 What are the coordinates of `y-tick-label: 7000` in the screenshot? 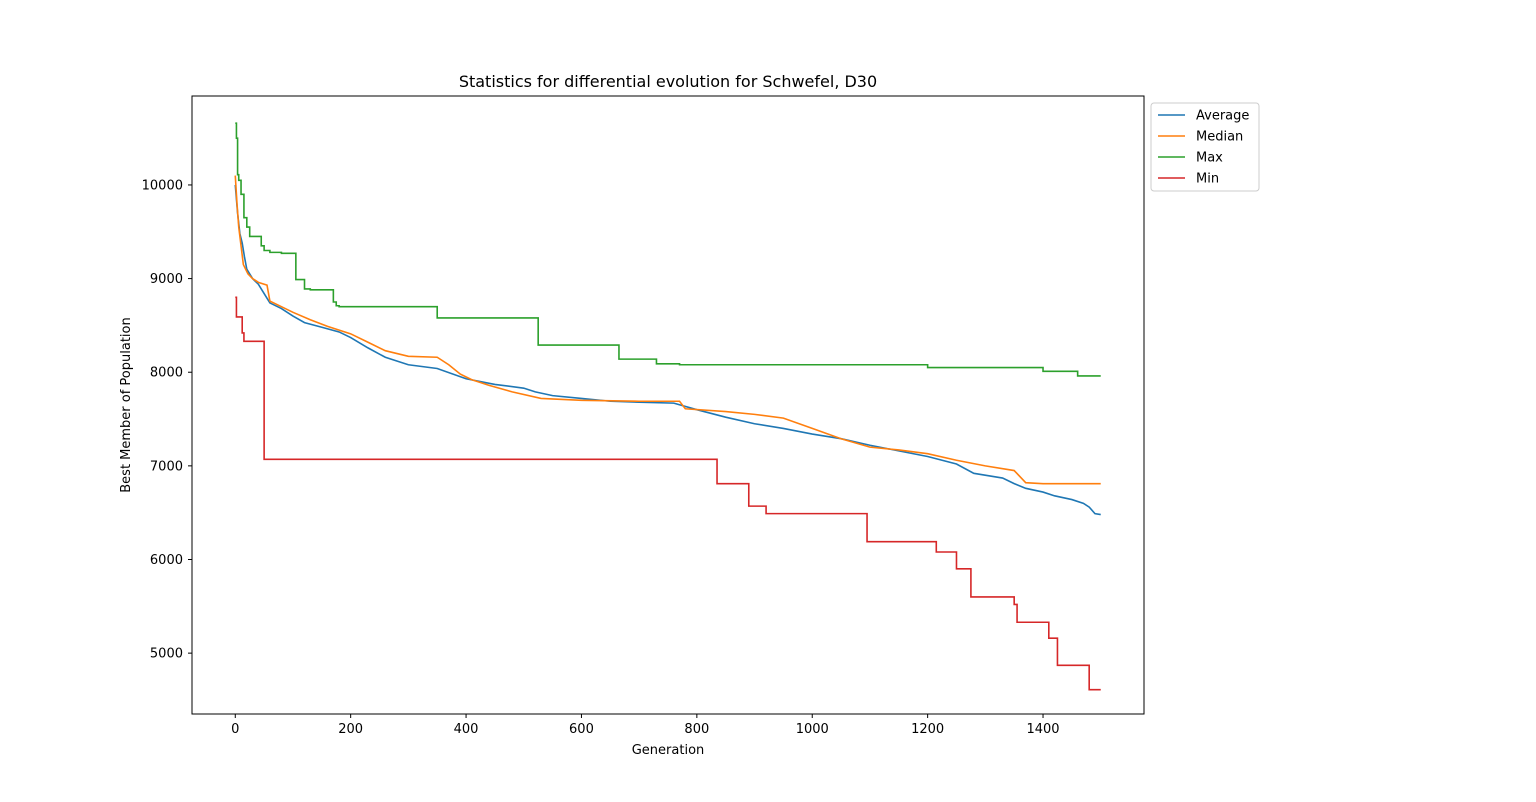 It's located at (166, 466).